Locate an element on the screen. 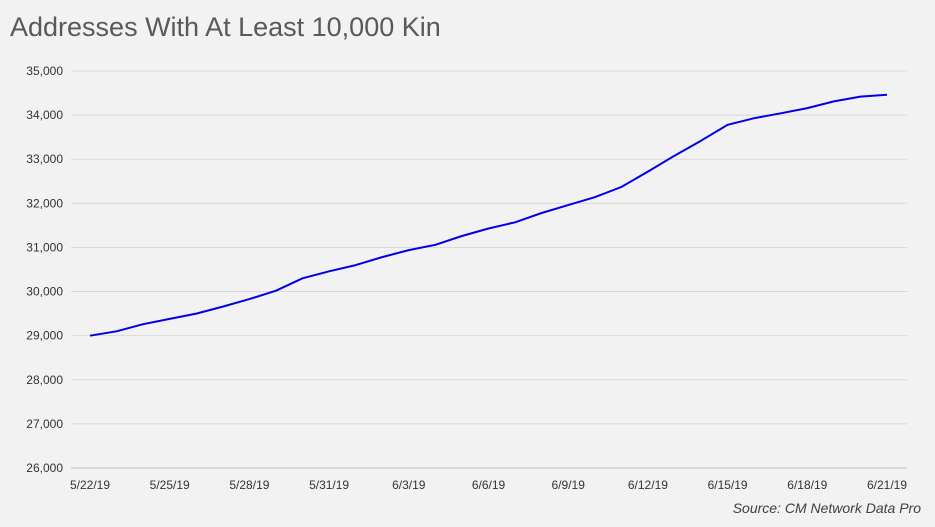  x-tick-label: 6/15/19 is located at coordinates (728, 485).